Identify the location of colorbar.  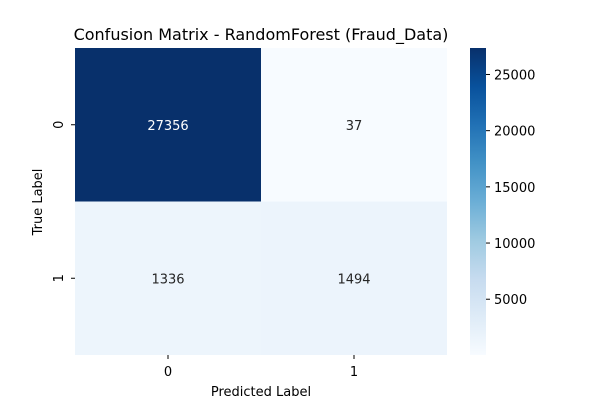
(478, 201).